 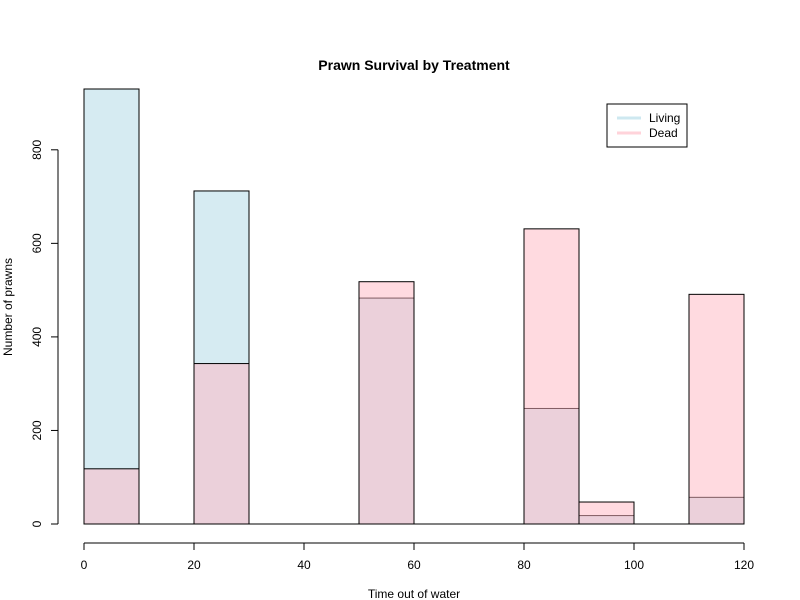 I want to click on y-tick-label: 600, so click(x=37, y=243).